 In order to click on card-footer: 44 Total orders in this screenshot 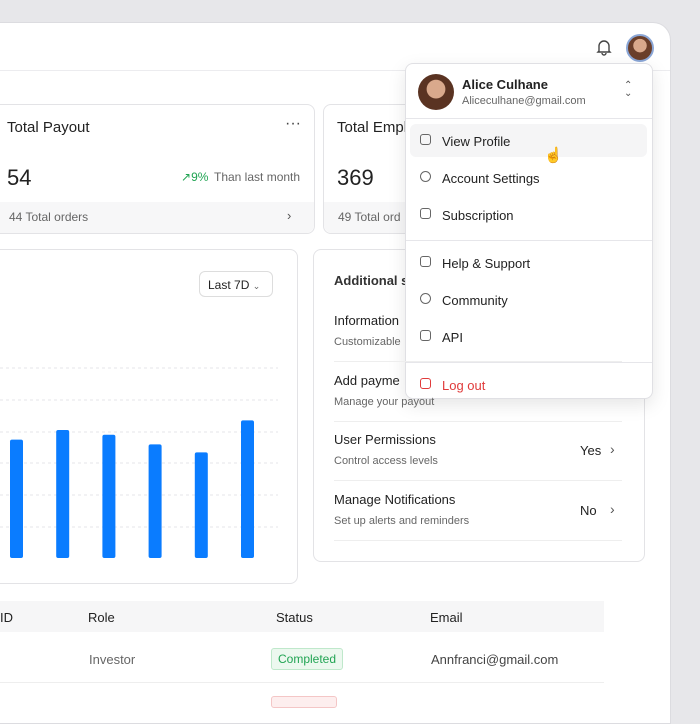, I will do `click(49, 217)`.